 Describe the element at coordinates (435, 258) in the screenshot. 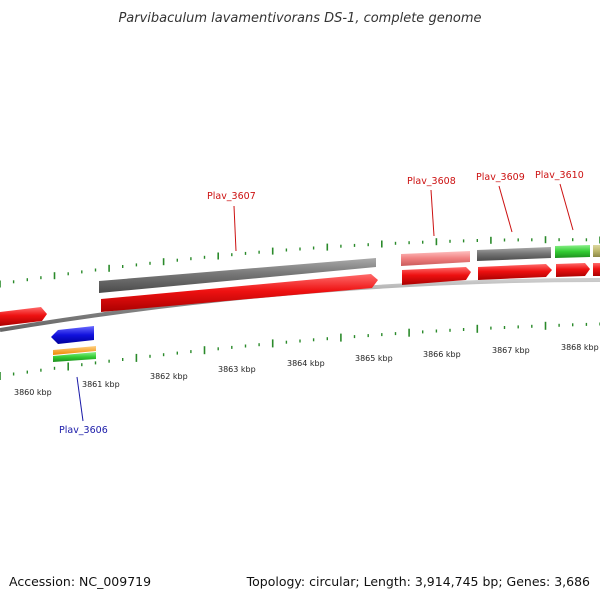

I see `gene-feature-plav-3608-pink` at that location.